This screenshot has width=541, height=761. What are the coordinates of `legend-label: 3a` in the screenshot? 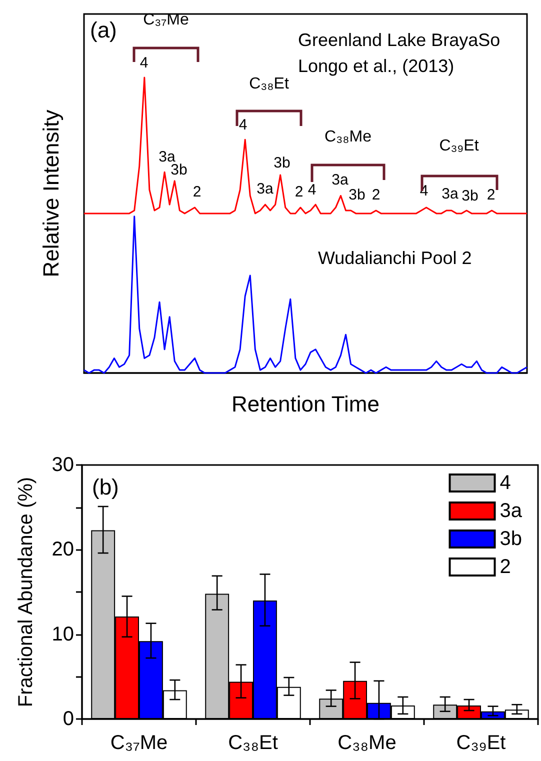 It's located at (511, 511).